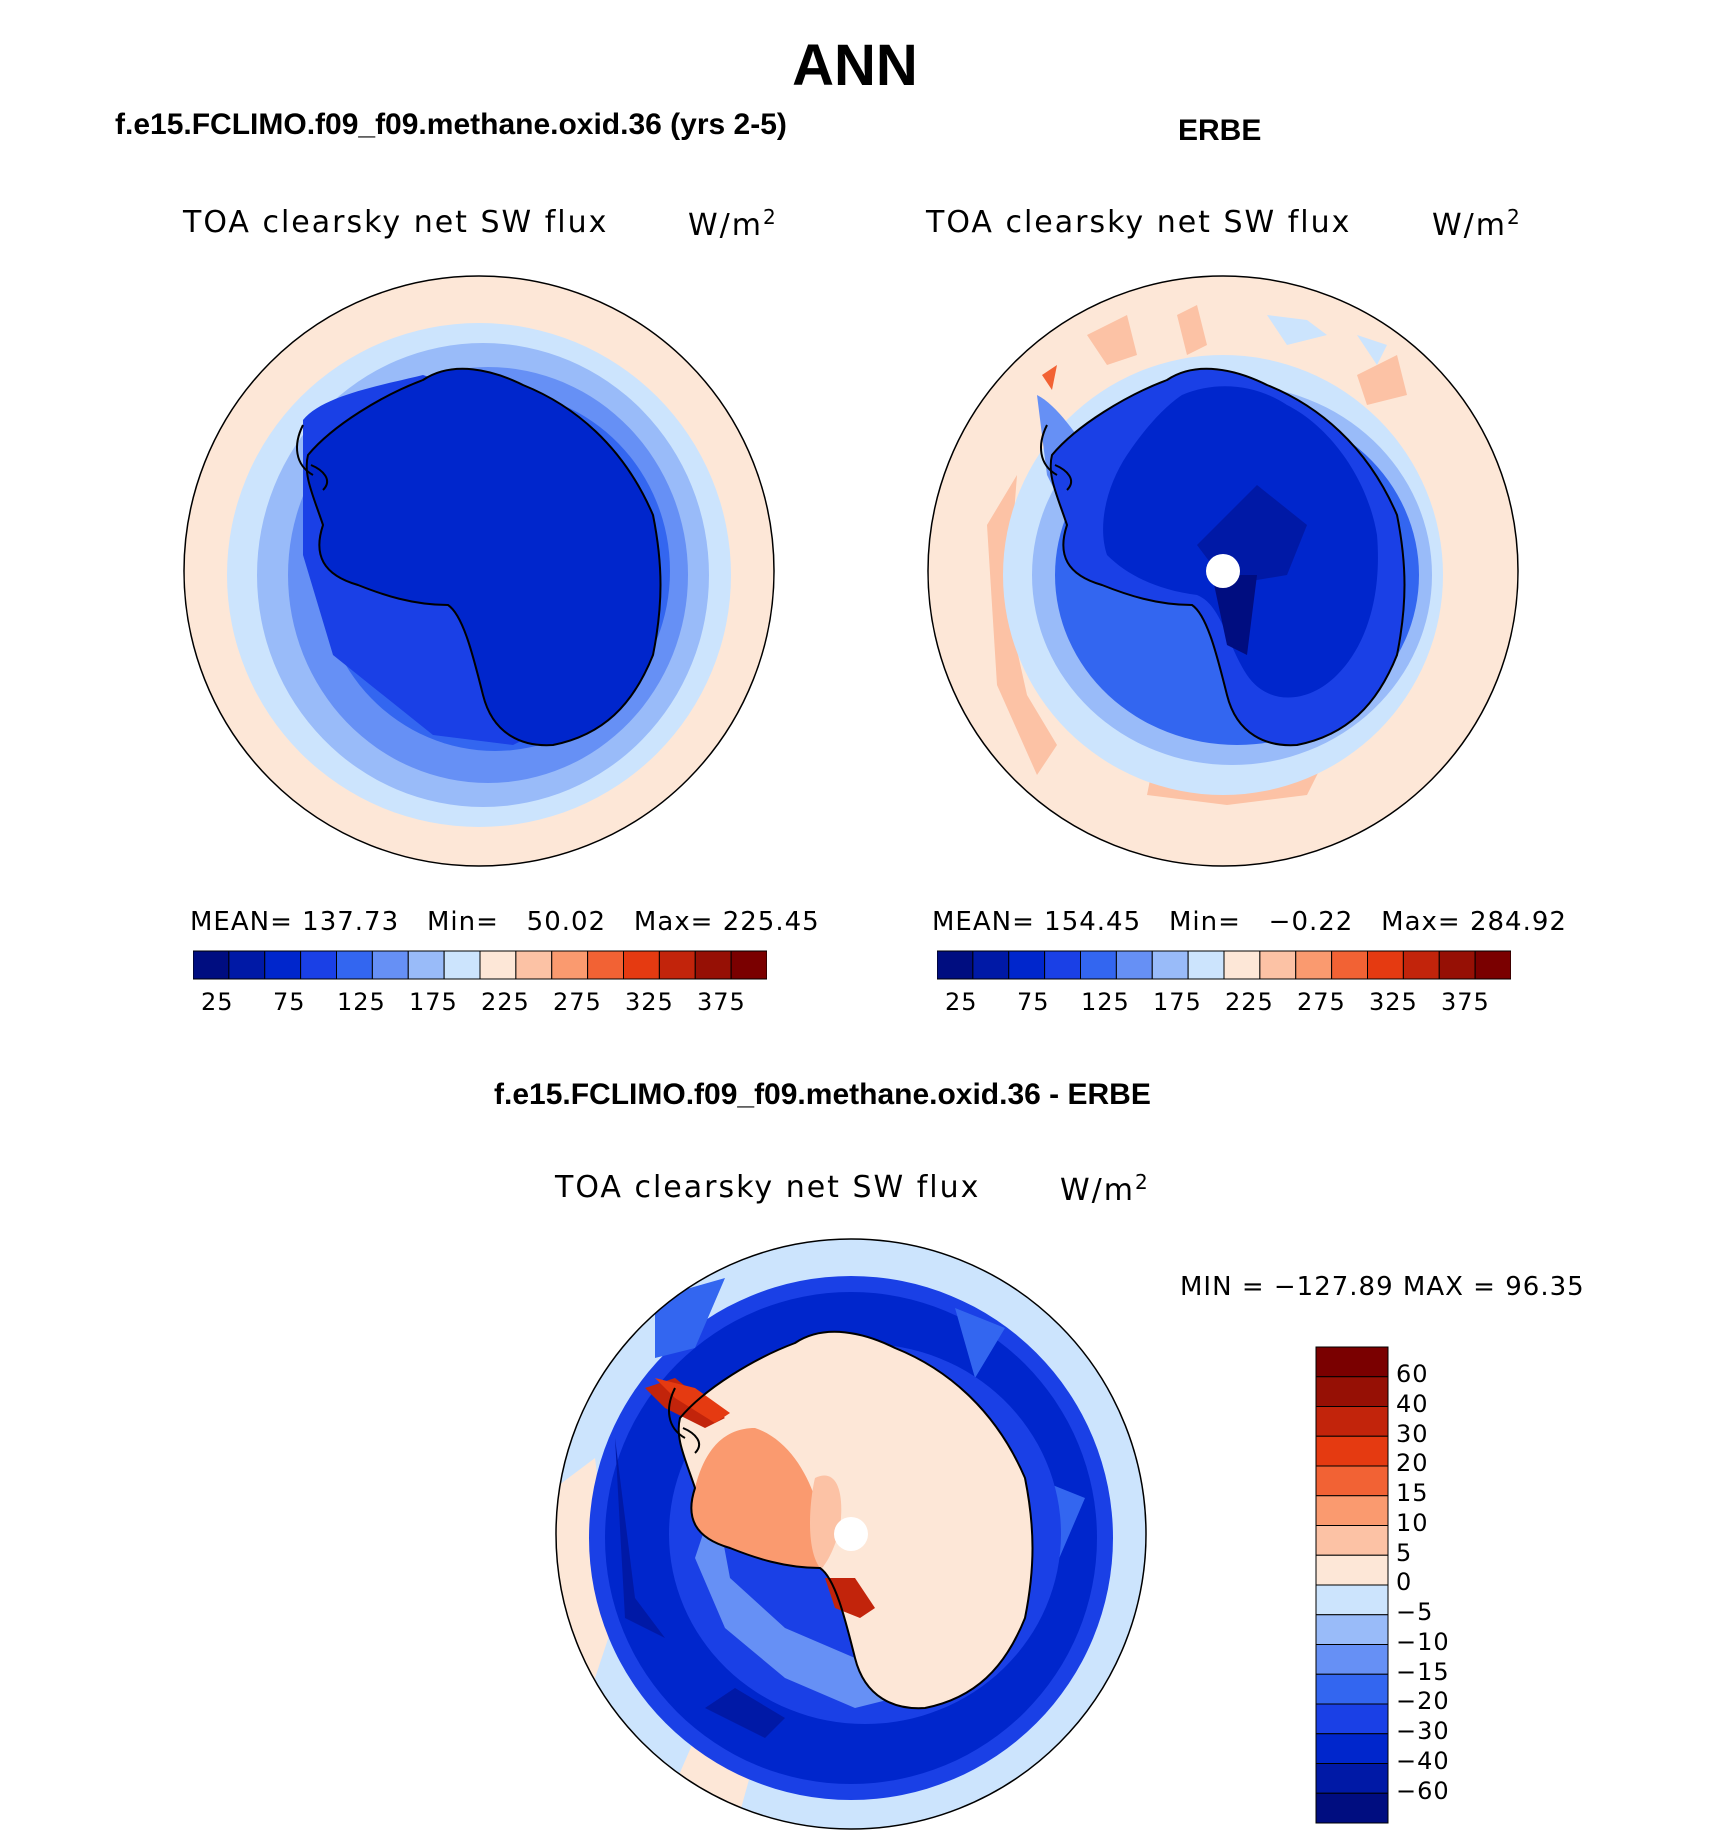 The height and width of the screenshot is (1840, 1710). Describe the element at coordinates (855, 65) in the screenshot. I see `figure-title: ANN` at that location.